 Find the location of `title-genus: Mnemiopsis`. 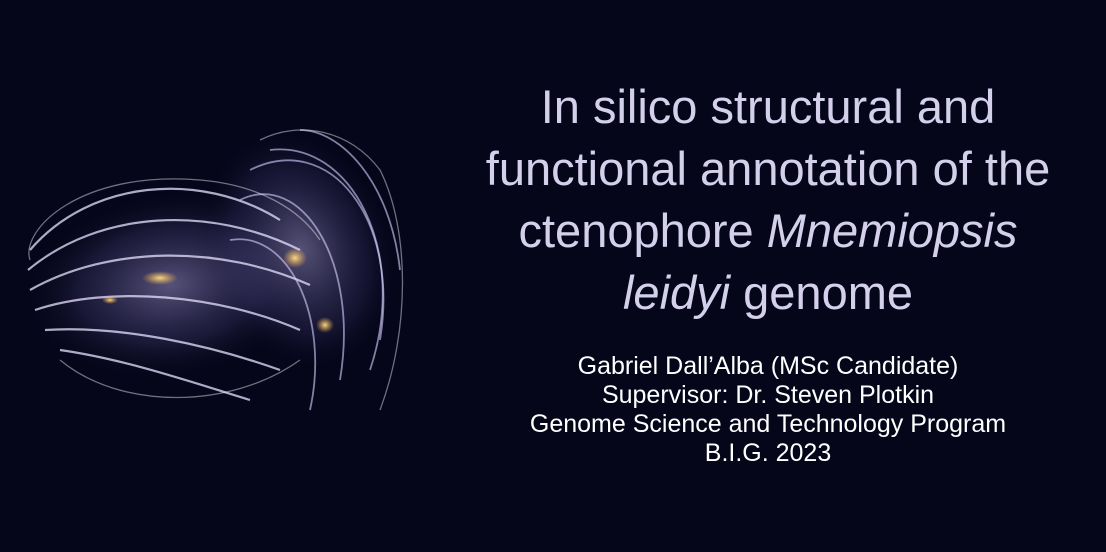

title-genus: Mnemiopsis is located at coordinates (892, 230).